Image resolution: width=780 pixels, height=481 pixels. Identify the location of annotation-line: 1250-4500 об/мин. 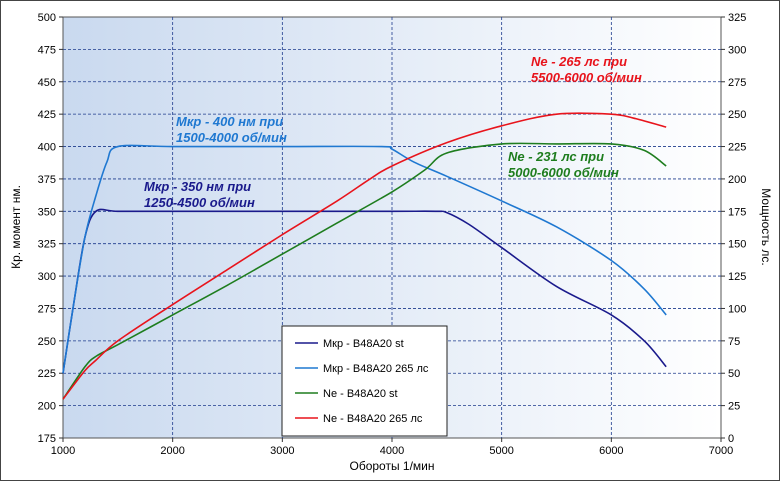
(199, 202).